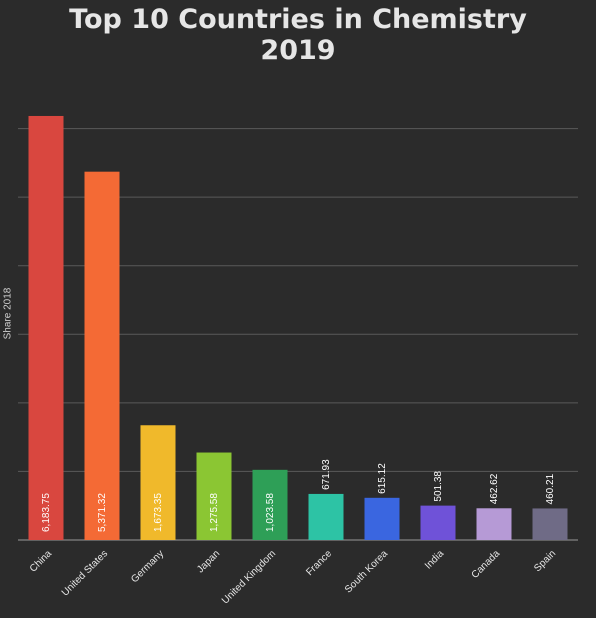 The height and width of the screenshot is (618, 596). I want to click on data-label: 462.62, so click(494, 488).